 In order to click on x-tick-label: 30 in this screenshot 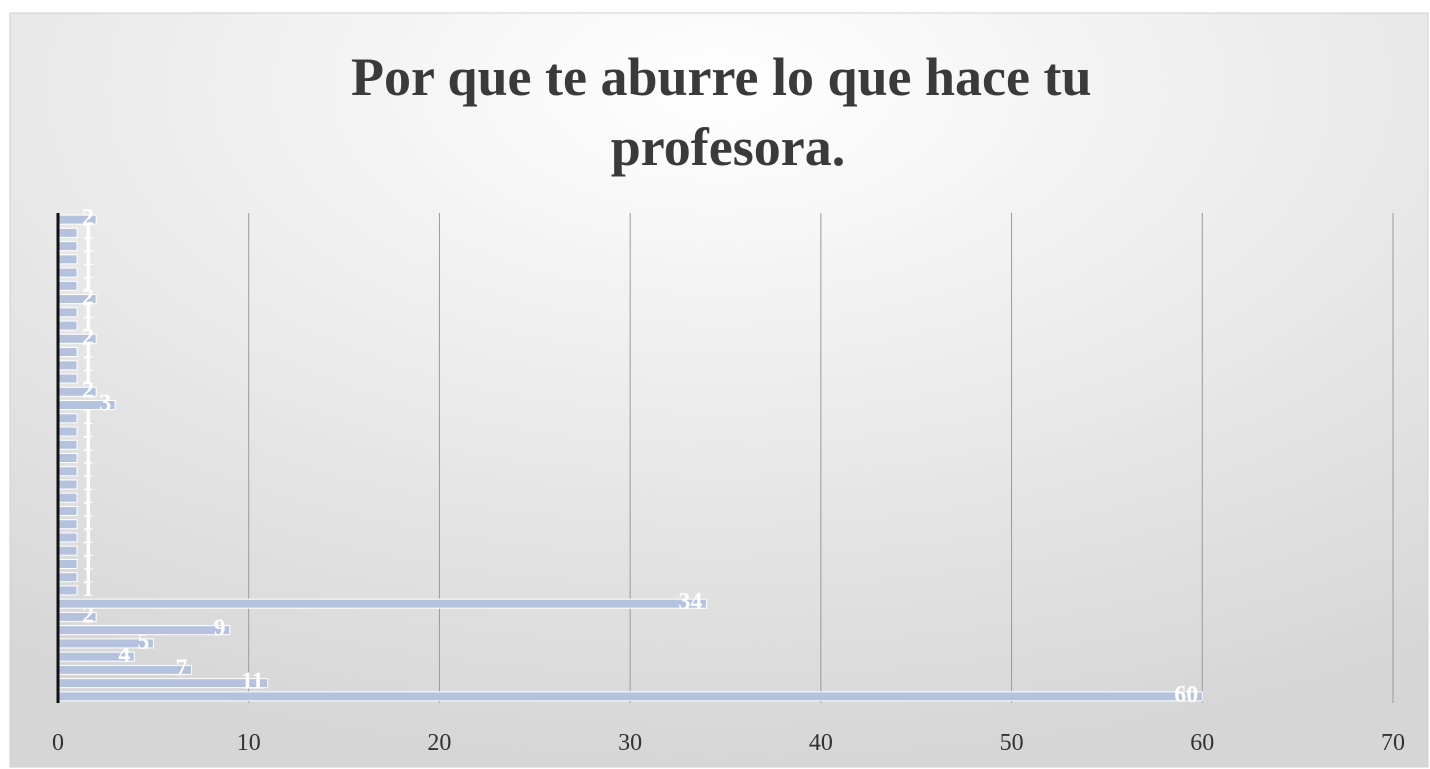, I will do `click(630, 743)`.